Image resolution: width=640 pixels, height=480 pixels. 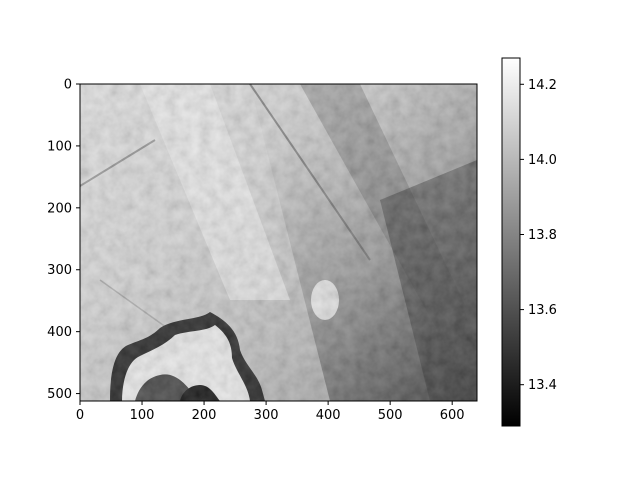 I want to click on y-axis: 0 100 200 300 400 500, so click(x=63, y=240).